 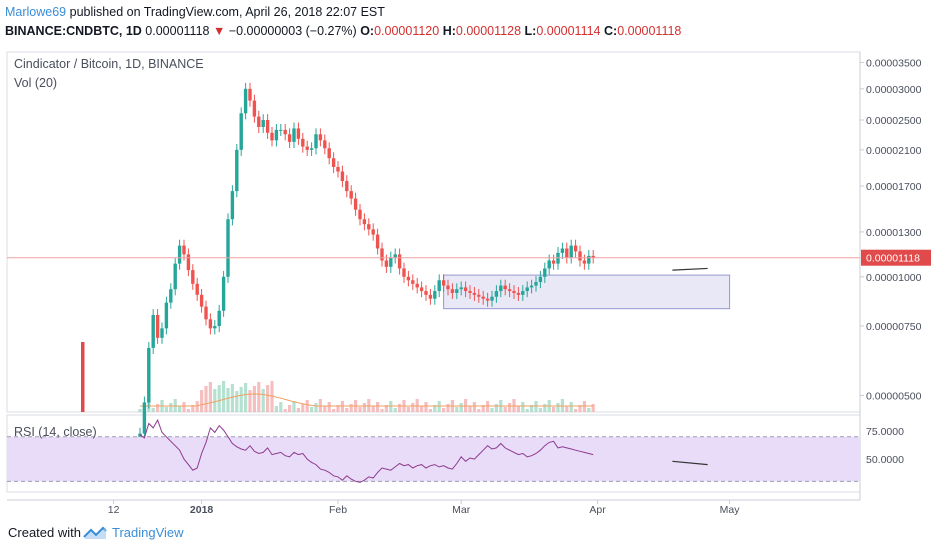 What do you see at coordinates (407, 31) in the screenshot?
I see `open-value: 0.00001120` at bounding box center [407, 31].